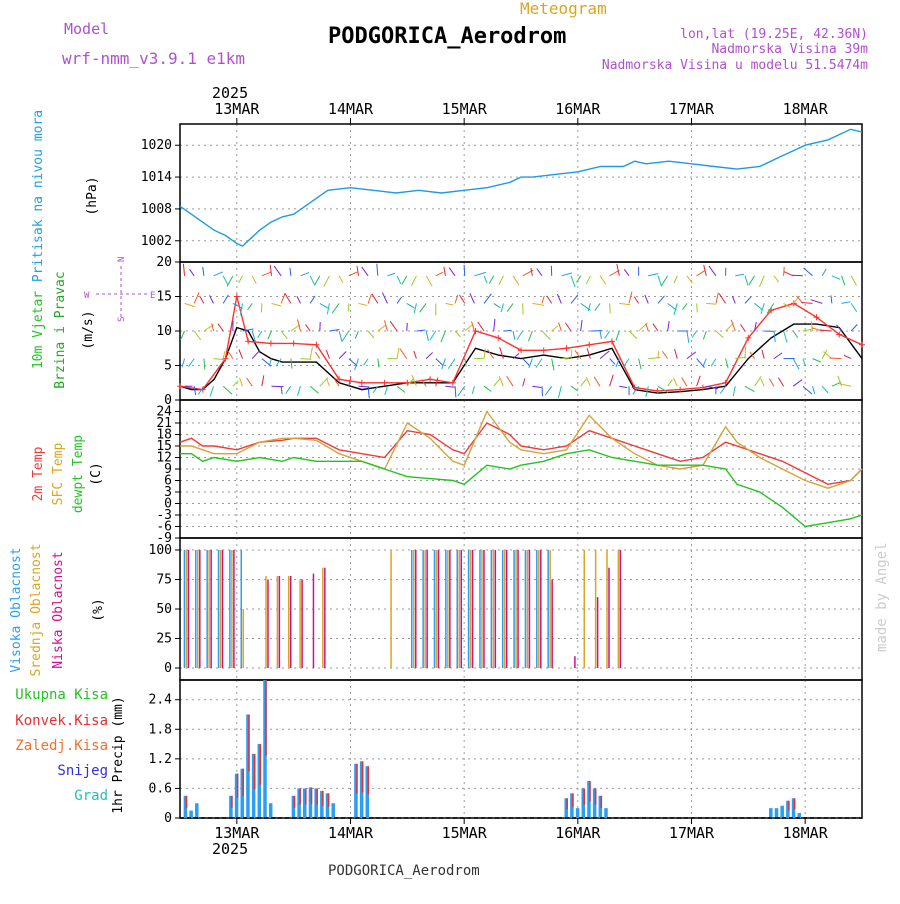 Image resolution: width=900 pixels, height=904 pixels. Describe the element at coordinates (156, 145) in the screenshot. I see `y-tick-label: 1020` at that location.